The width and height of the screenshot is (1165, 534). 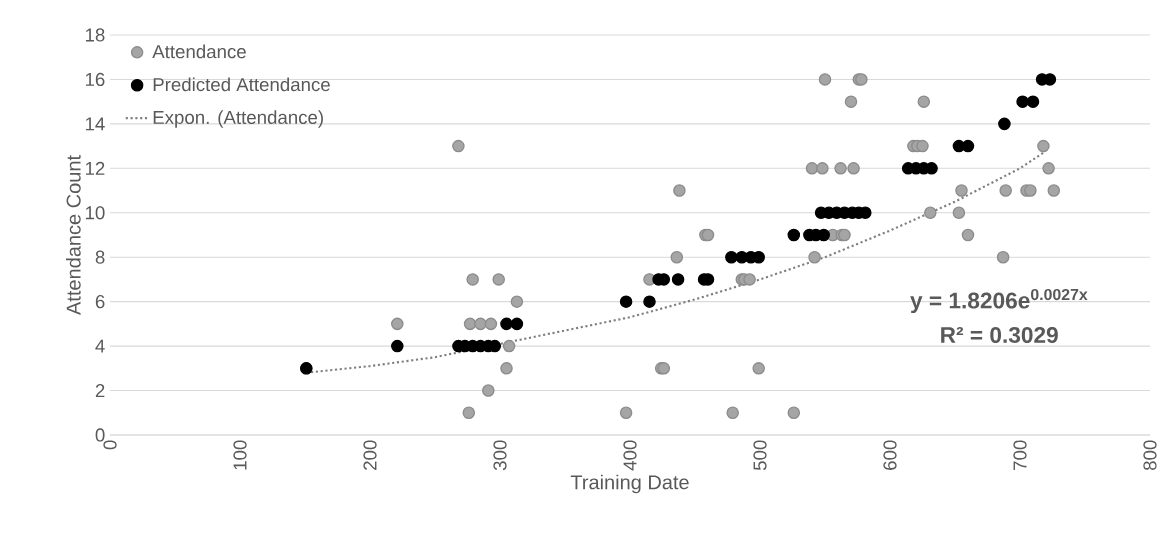 What do you see at coordinates (110, 445) in the screenshot?
I see `x-tick-label: 0` at bounding box center [110, 445].